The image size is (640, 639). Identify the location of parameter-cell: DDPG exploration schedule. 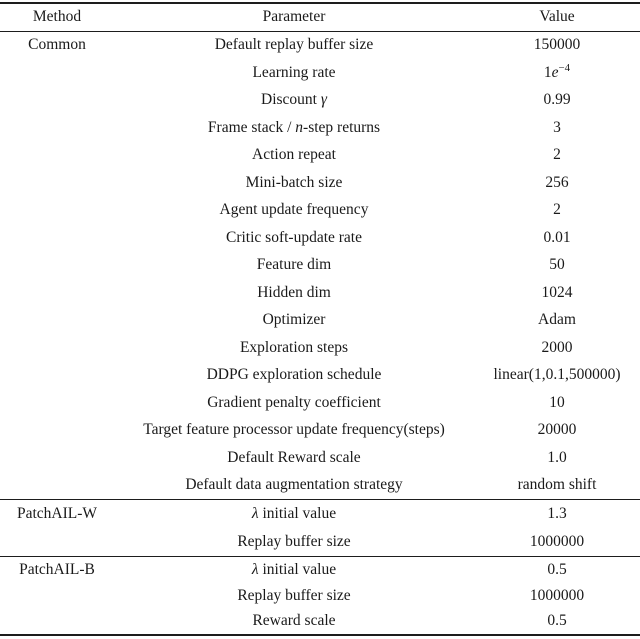
(294, 375).